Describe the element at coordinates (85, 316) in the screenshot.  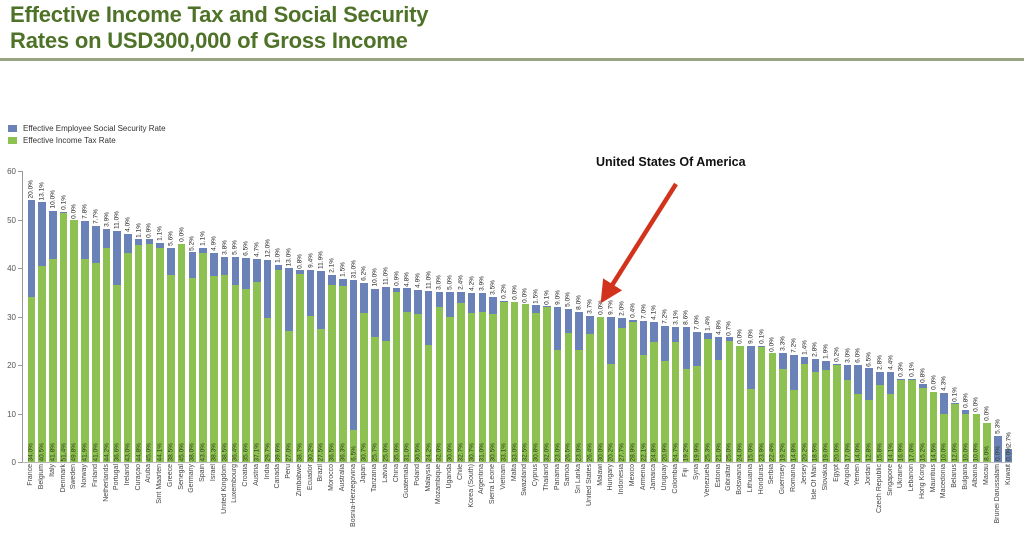
I see `bar-column: 41.9% 7.8%` at that location.